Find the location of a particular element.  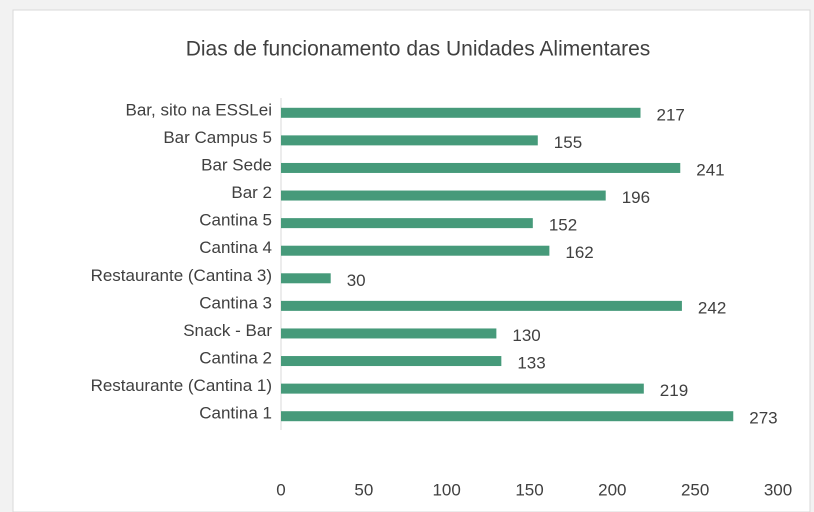

y-tick-label: Bar Sede is located at coordinates (236, 164).